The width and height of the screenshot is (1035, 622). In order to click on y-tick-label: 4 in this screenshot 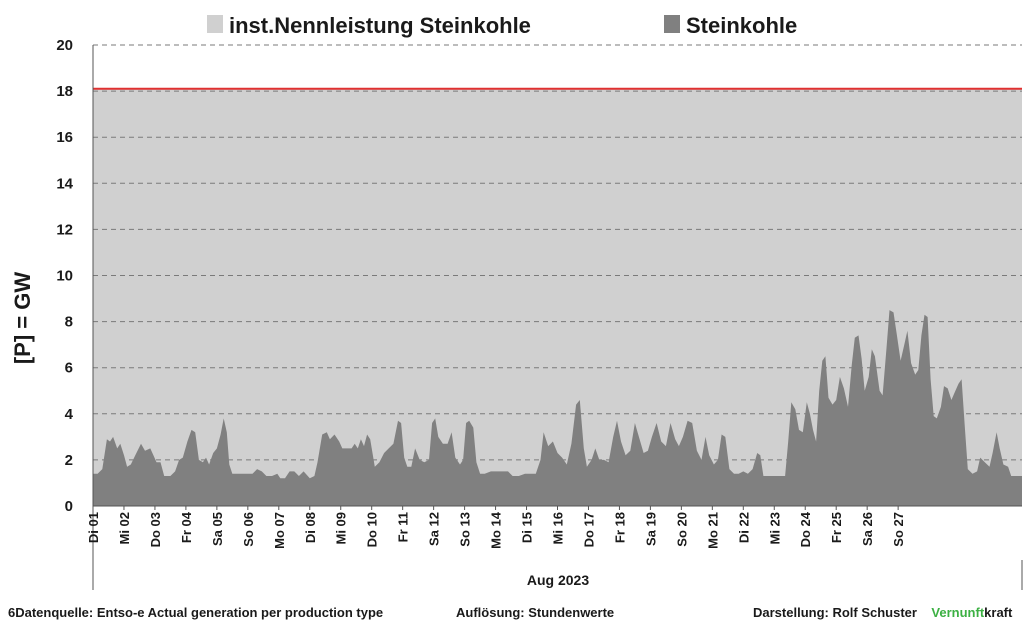, I will do `click(69, 414)`.